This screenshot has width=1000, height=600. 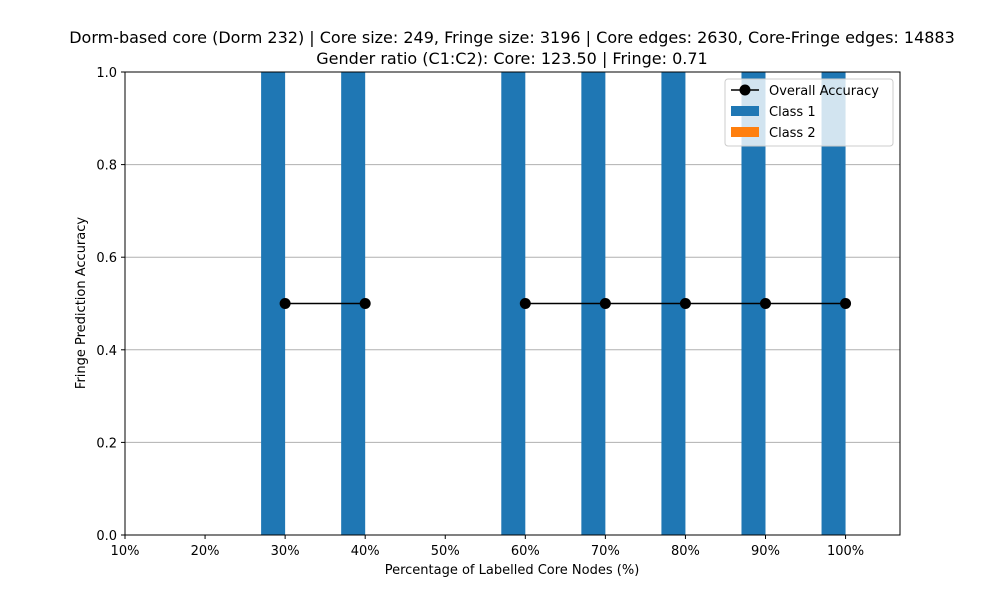 I want to click on y-tick-label: 0.0, so click(x=106, y=536).